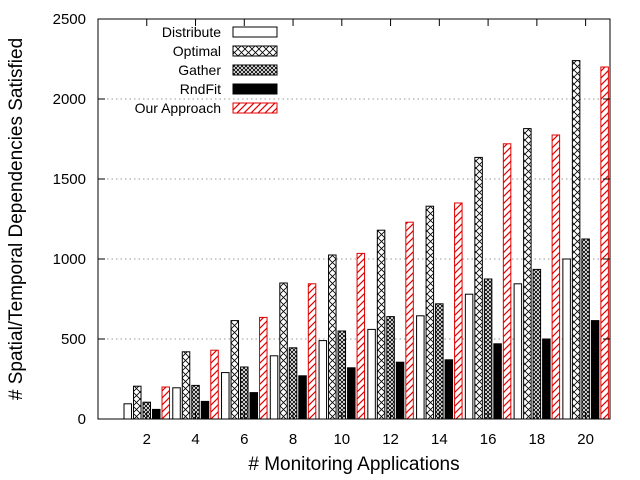 The image size is (640, 480). I want to click on x-tick-label: 10, so click(341, 439).